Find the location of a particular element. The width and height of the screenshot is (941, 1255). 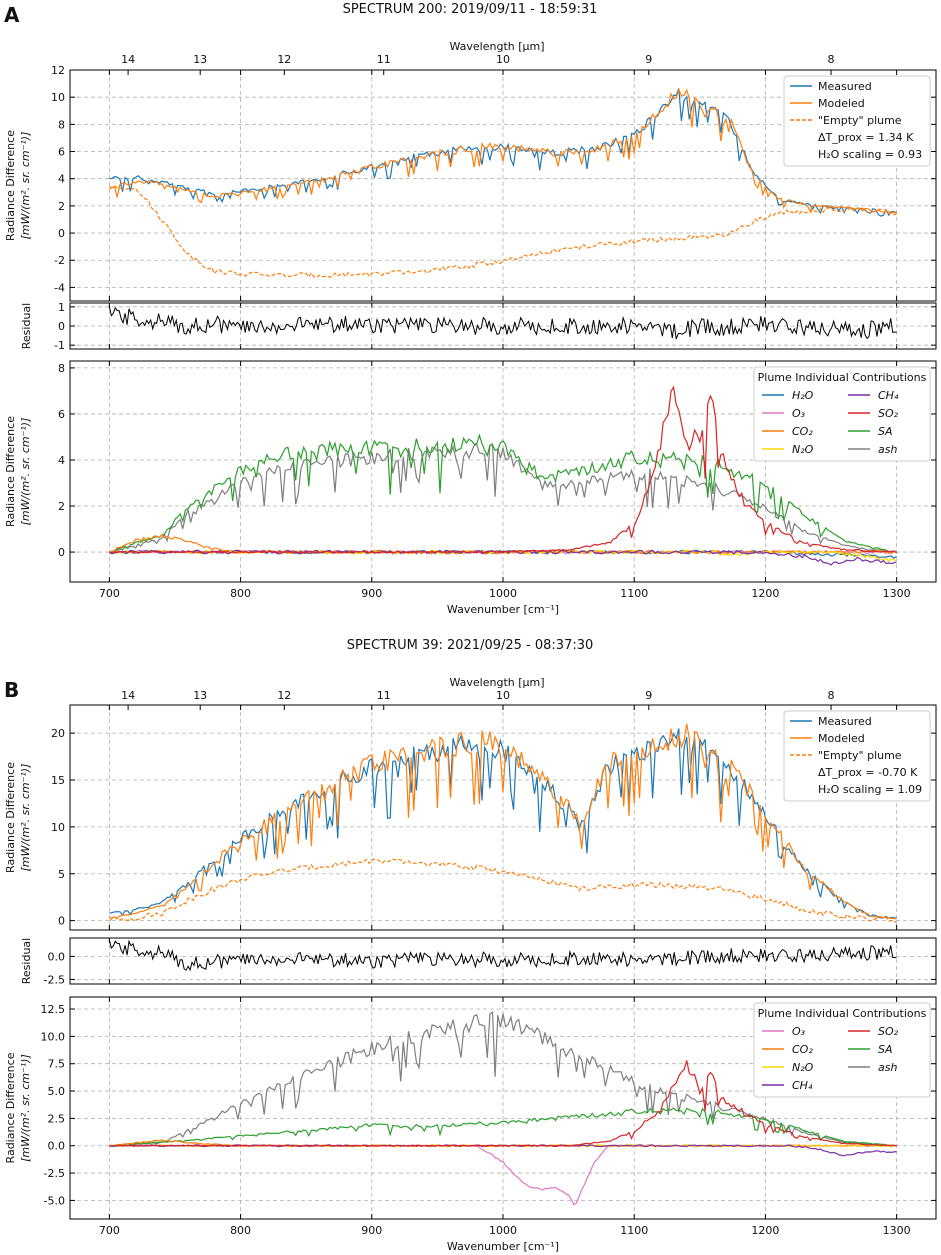

panel-b-wavelength-tick: 10 is located at coordinates (503, 695).